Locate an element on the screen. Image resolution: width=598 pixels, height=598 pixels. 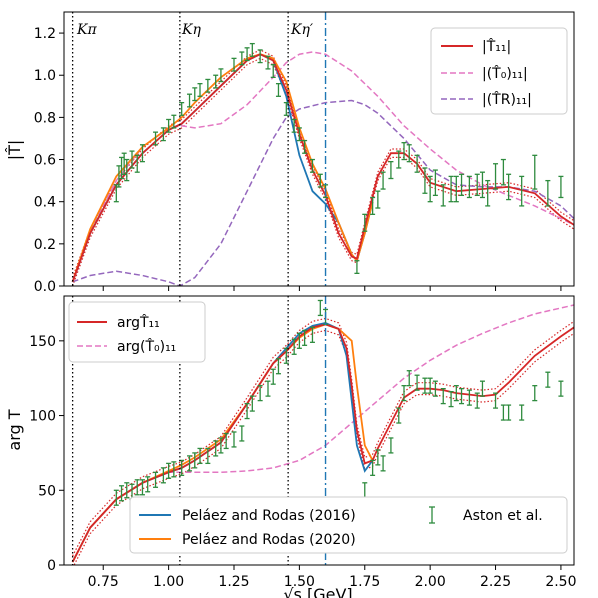
bottom-y-axis-label: arg T is located at coordinates (14, 429).